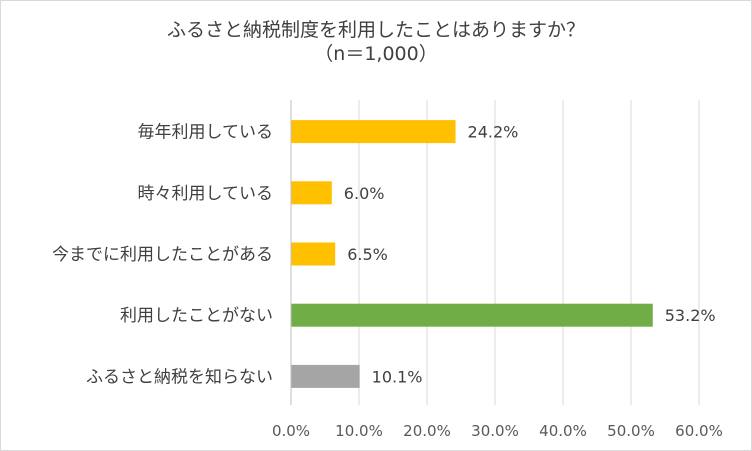  Describe the element at coordinates (397, 376) in the screenshot. I see `data-label: 10.1%` at that location.